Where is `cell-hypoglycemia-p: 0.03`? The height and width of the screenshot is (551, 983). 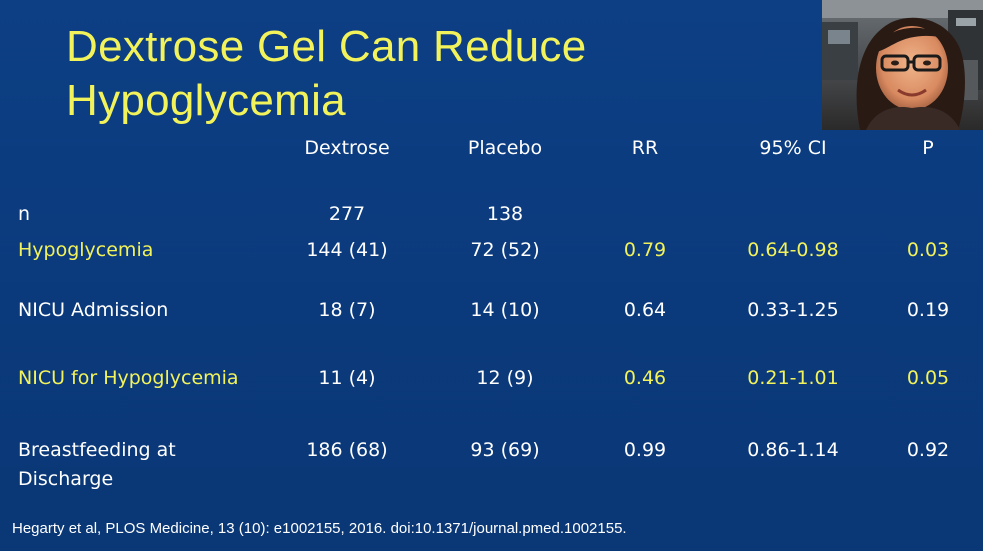 cell-hypoglycemia-p: 0.03 is located at coordinates (928, 250).